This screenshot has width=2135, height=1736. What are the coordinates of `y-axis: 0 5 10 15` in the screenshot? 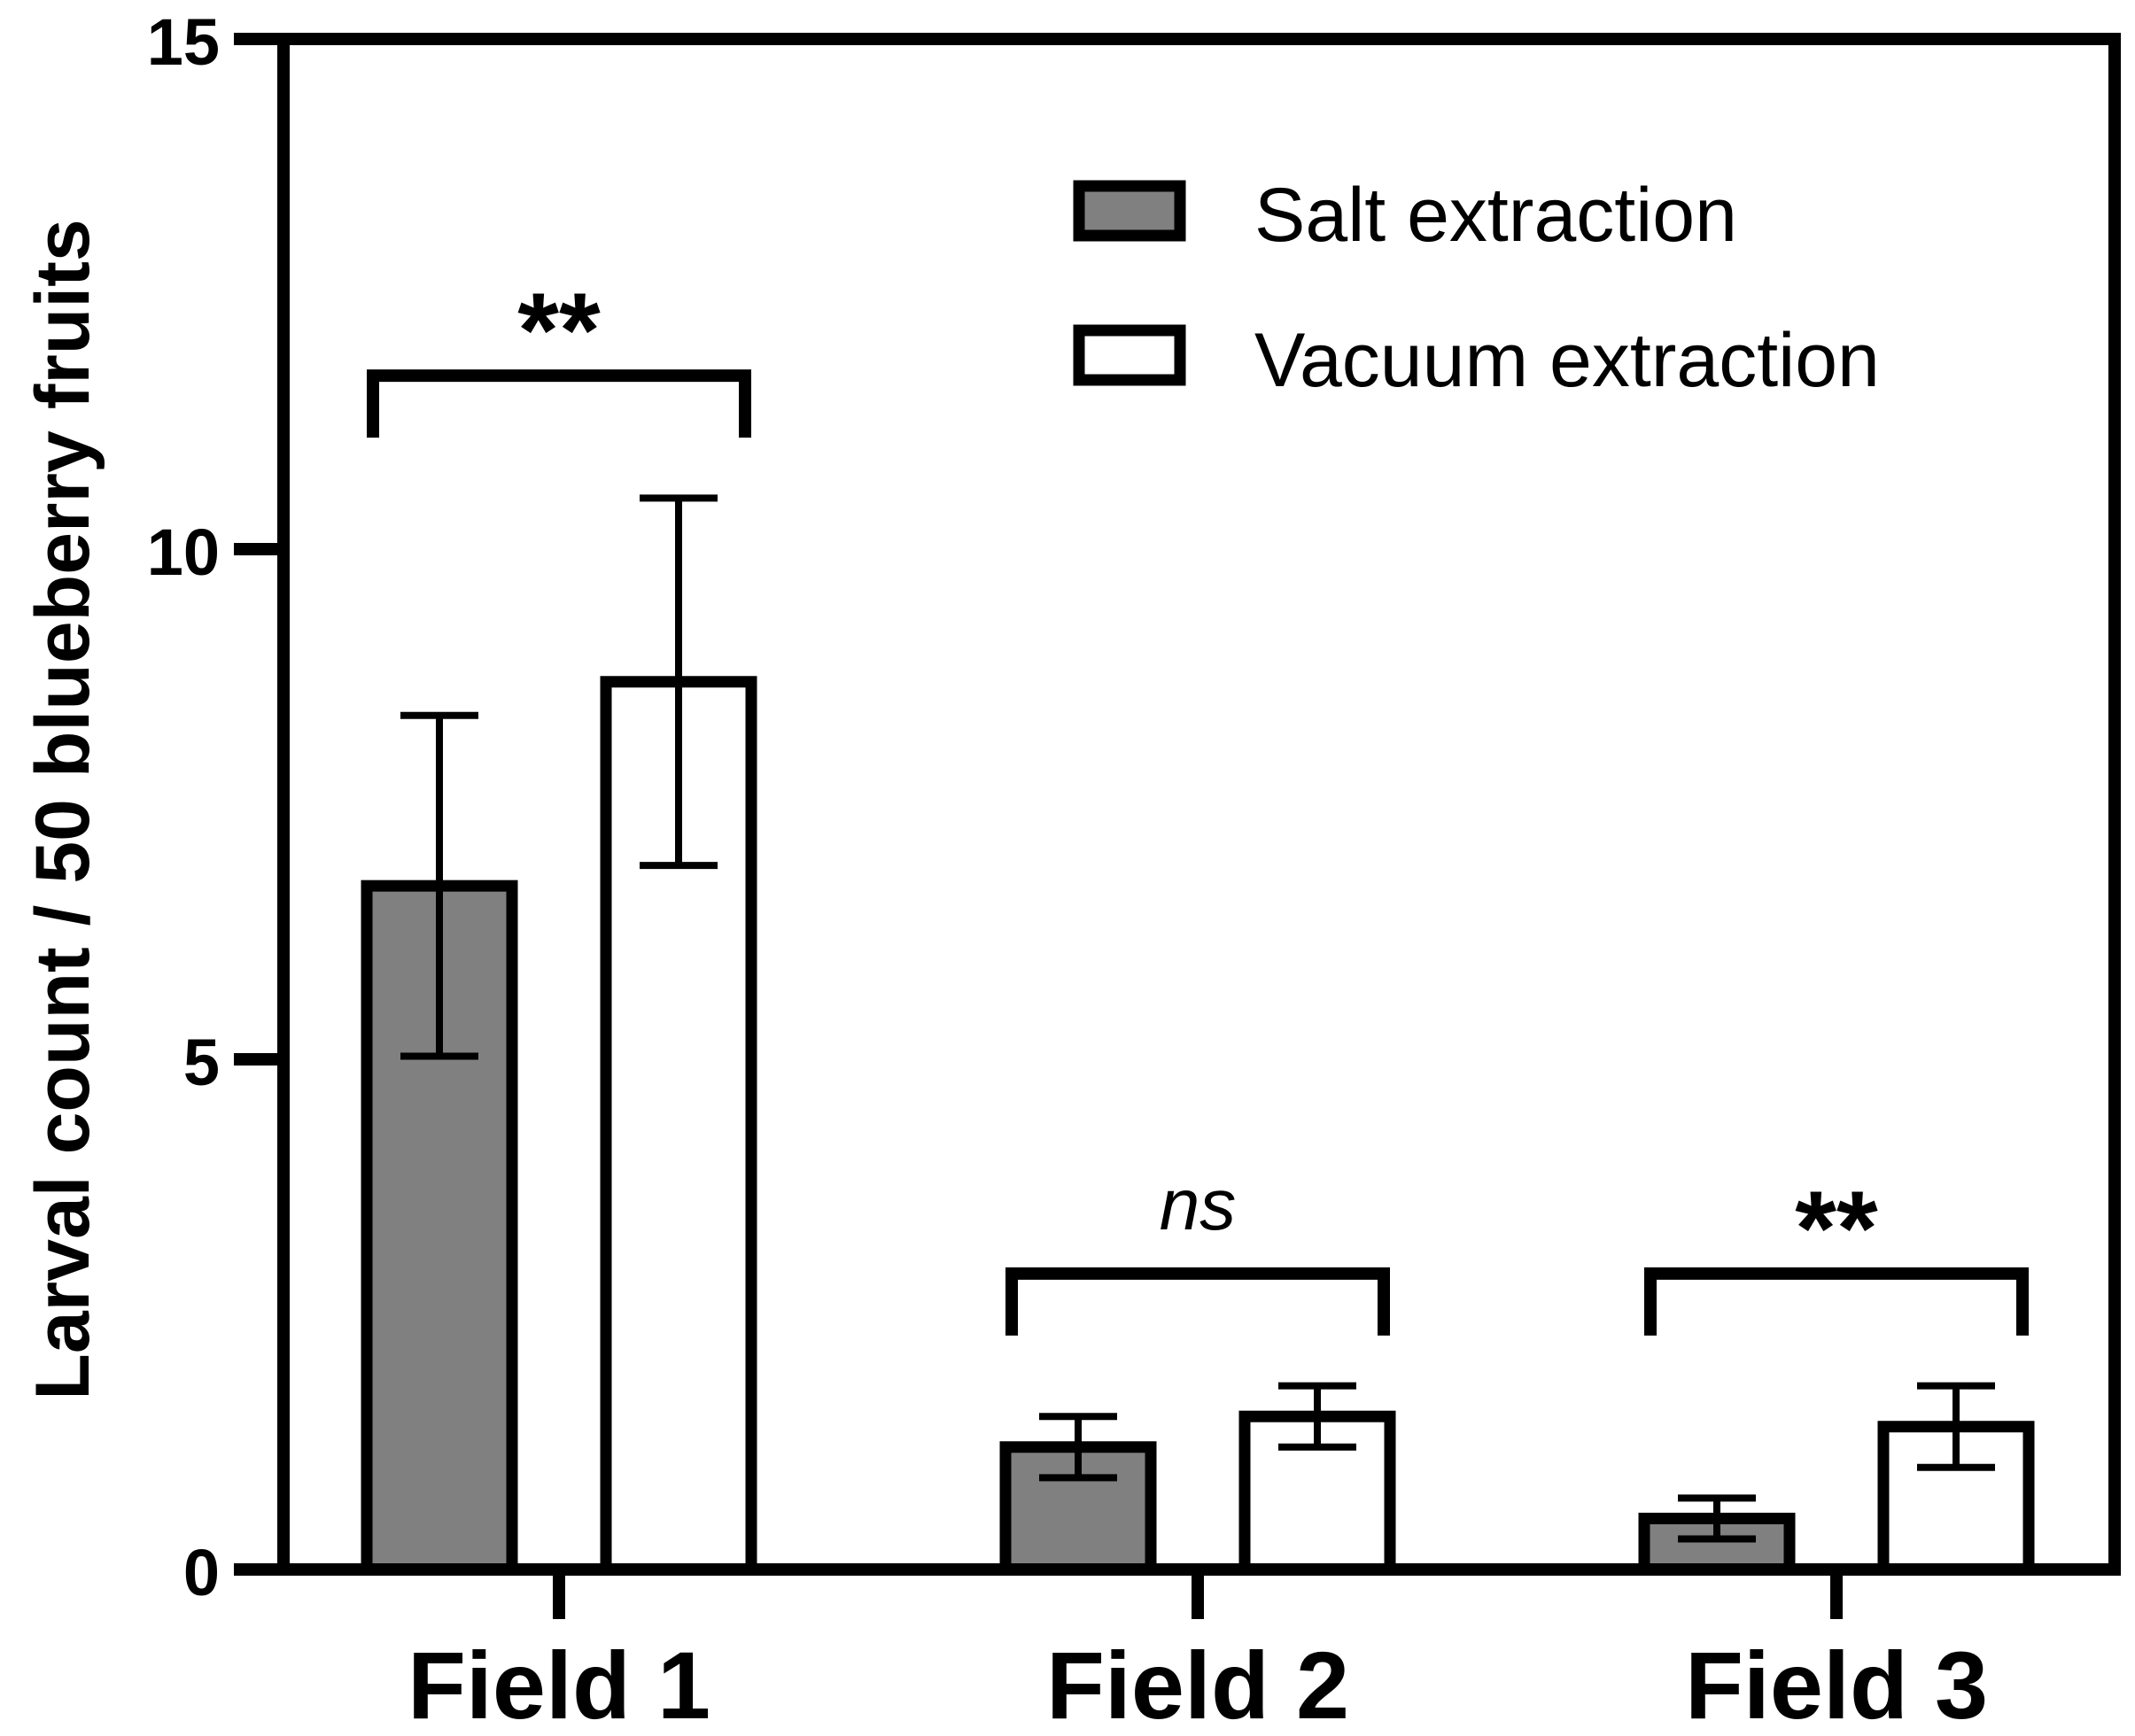 It's located at (215, 807).